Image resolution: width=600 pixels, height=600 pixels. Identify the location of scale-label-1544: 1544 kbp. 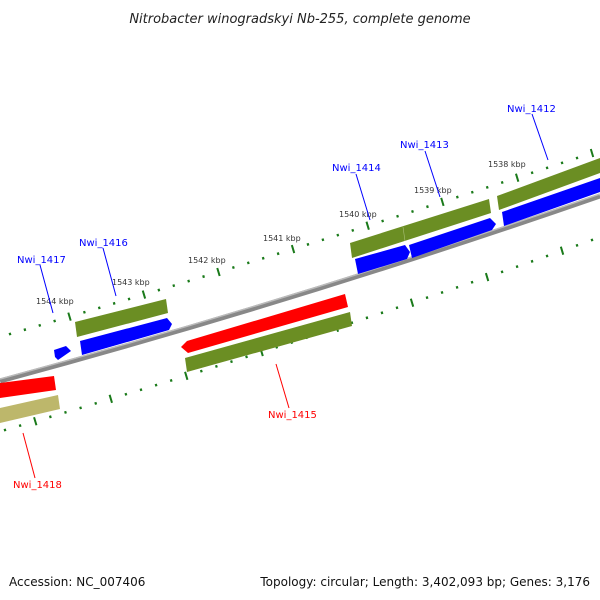
(55, 301).